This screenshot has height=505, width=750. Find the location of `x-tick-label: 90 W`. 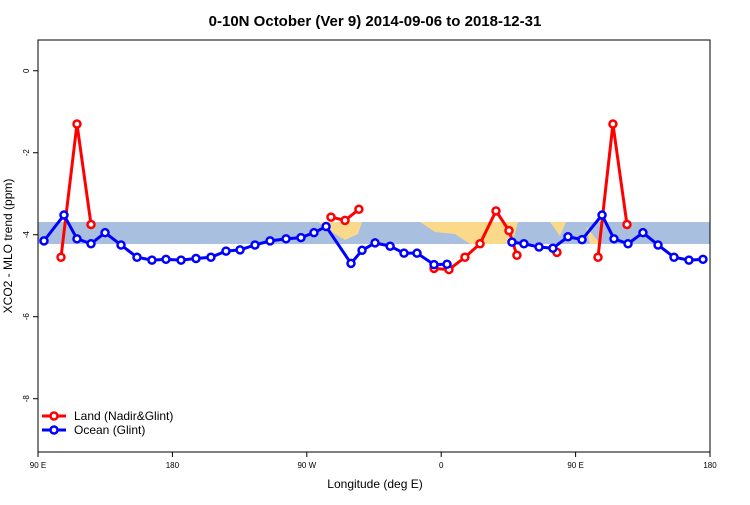

x-tick-label: 90 W is located at coordinates (306, 465).